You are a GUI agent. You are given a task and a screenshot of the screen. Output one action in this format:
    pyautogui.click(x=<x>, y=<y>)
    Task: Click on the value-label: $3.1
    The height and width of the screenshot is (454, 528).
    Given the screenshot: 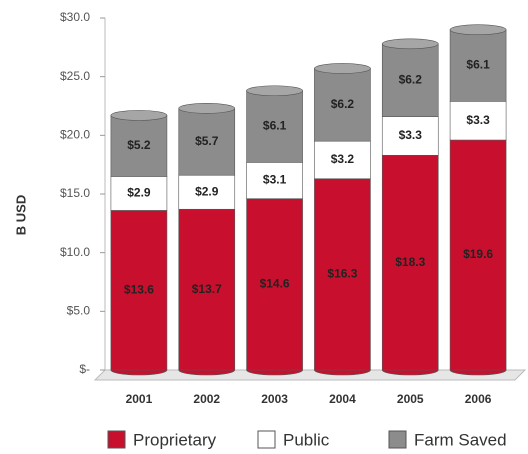 What is the action you would take?
    pyautogui.click(x=275, y=180)
    